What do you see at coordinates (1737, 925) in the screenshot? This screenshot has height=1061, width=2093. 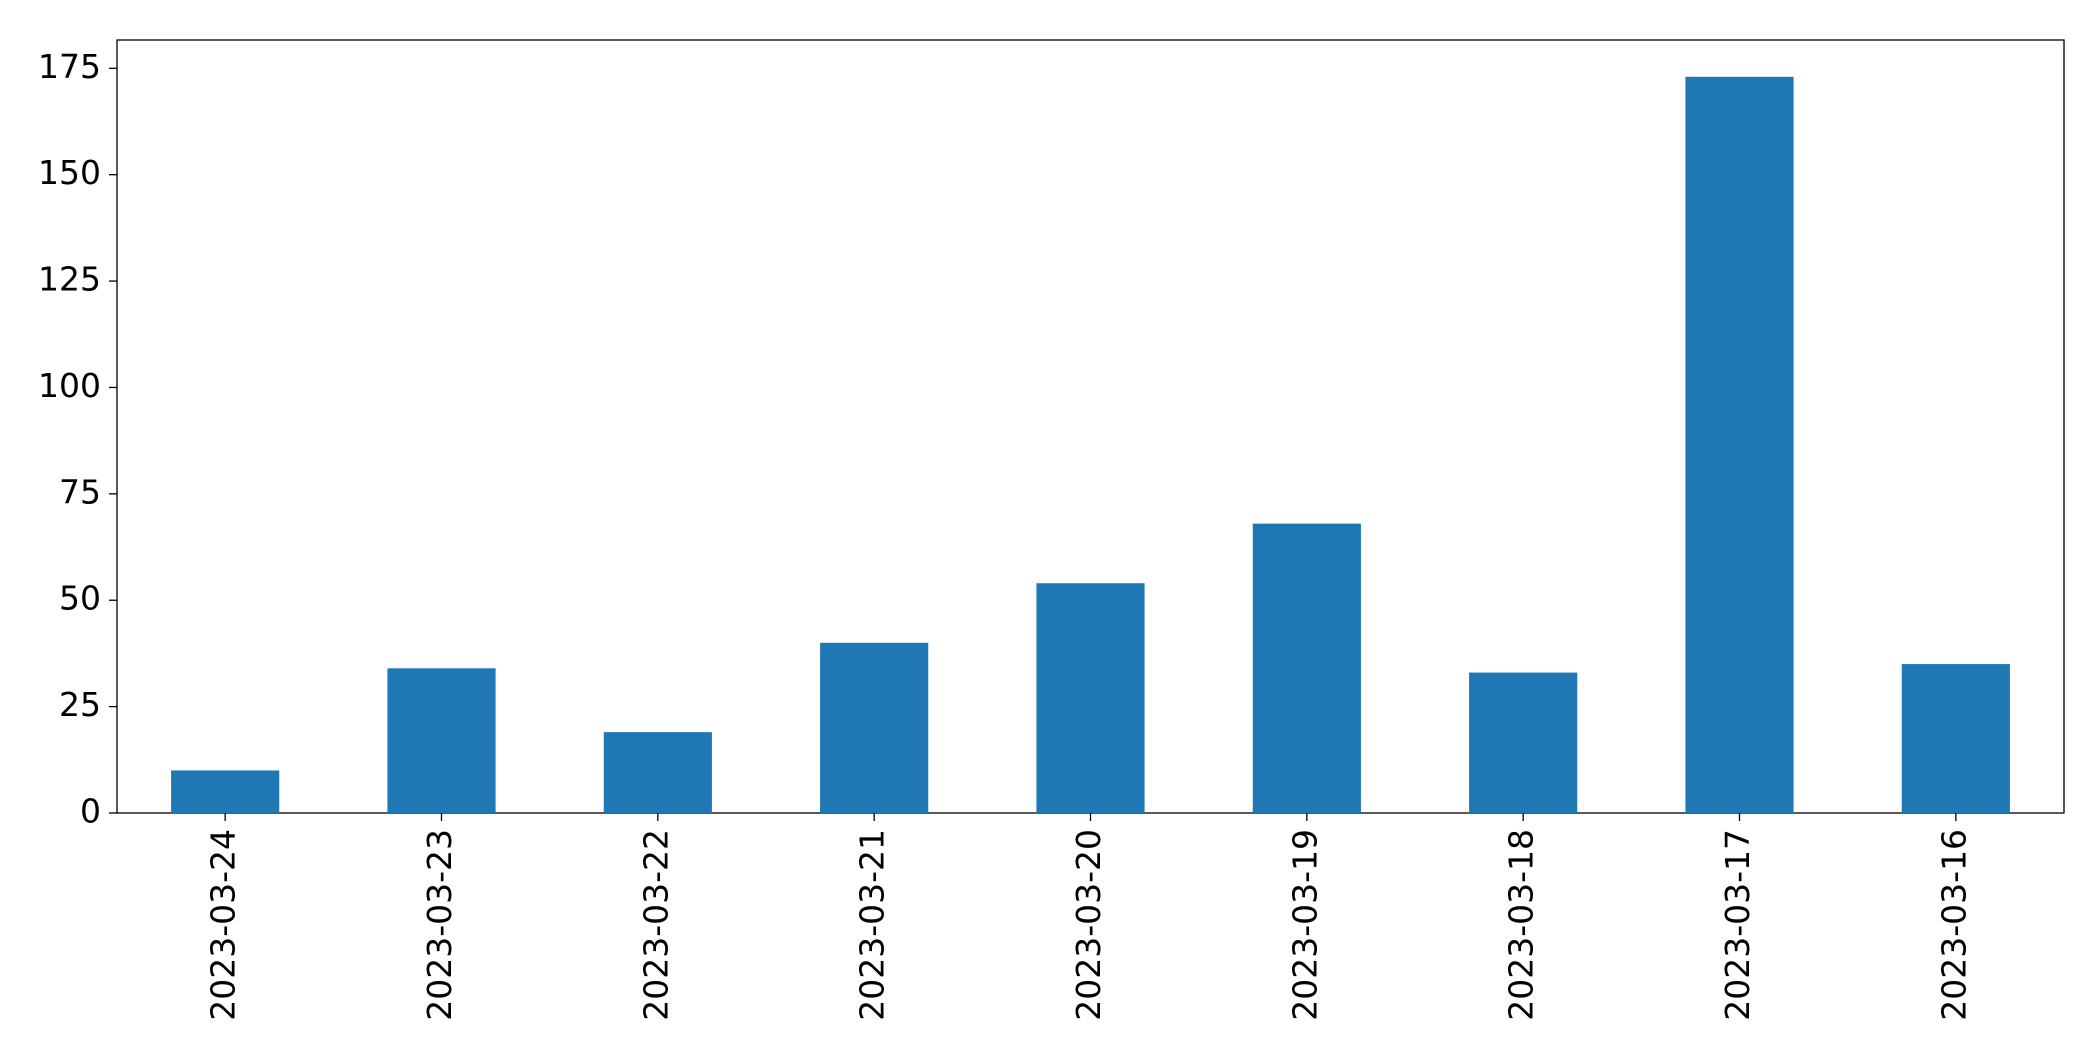 I see `x-tick-label: 2023-03-17` at bounding box center [1737, 925].